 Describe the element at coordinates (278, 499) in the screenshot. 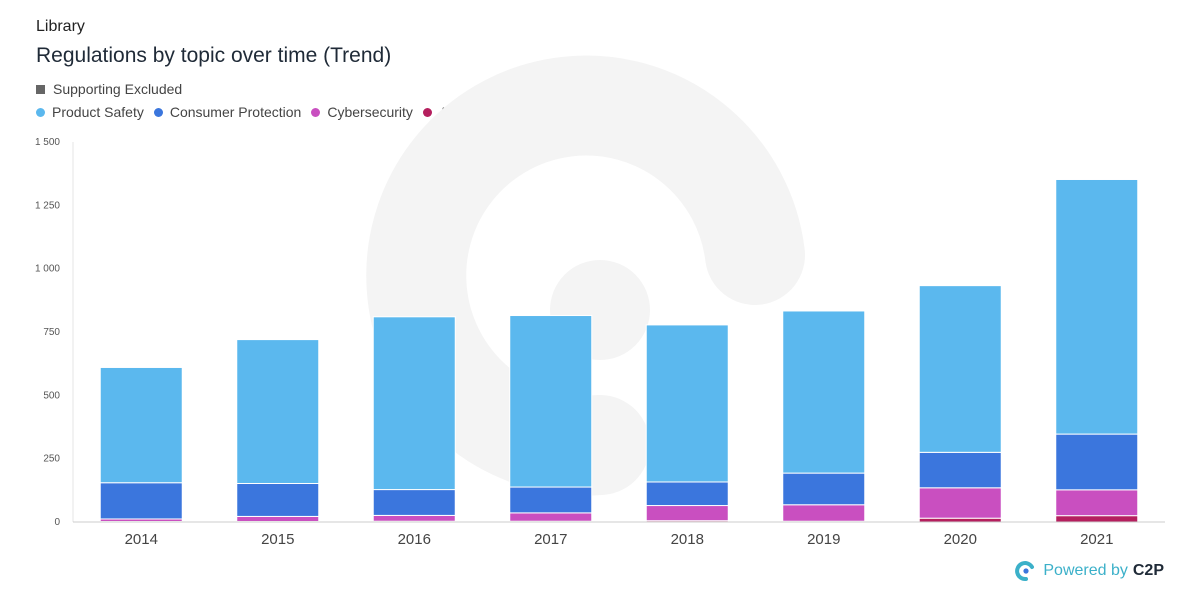

I see `bar-consumer-protection-2015` at that location.